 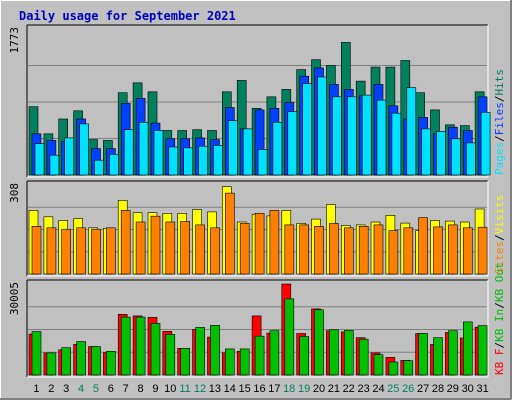 I want to click on day-label: 16, so click(x=259, y=389).